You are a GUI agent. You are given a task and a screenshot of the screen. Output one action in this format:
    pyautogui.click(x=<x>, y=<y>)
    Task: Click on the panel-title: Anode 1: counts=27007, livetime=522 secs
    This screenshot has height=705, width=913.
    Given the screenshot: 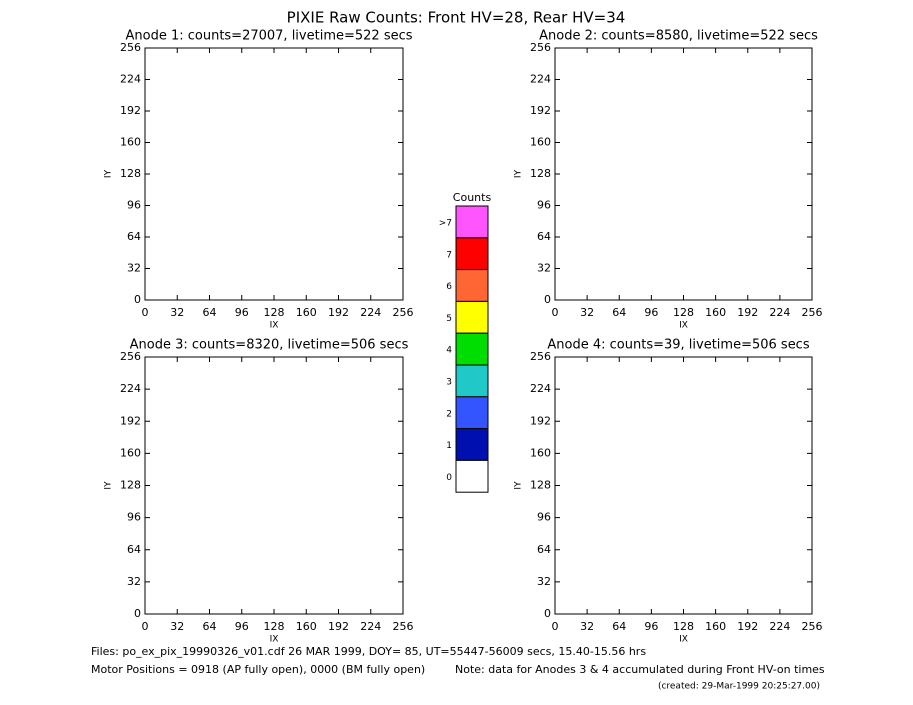 What is the action you would take?
    pyautogui.click(x=268, y=36)
    